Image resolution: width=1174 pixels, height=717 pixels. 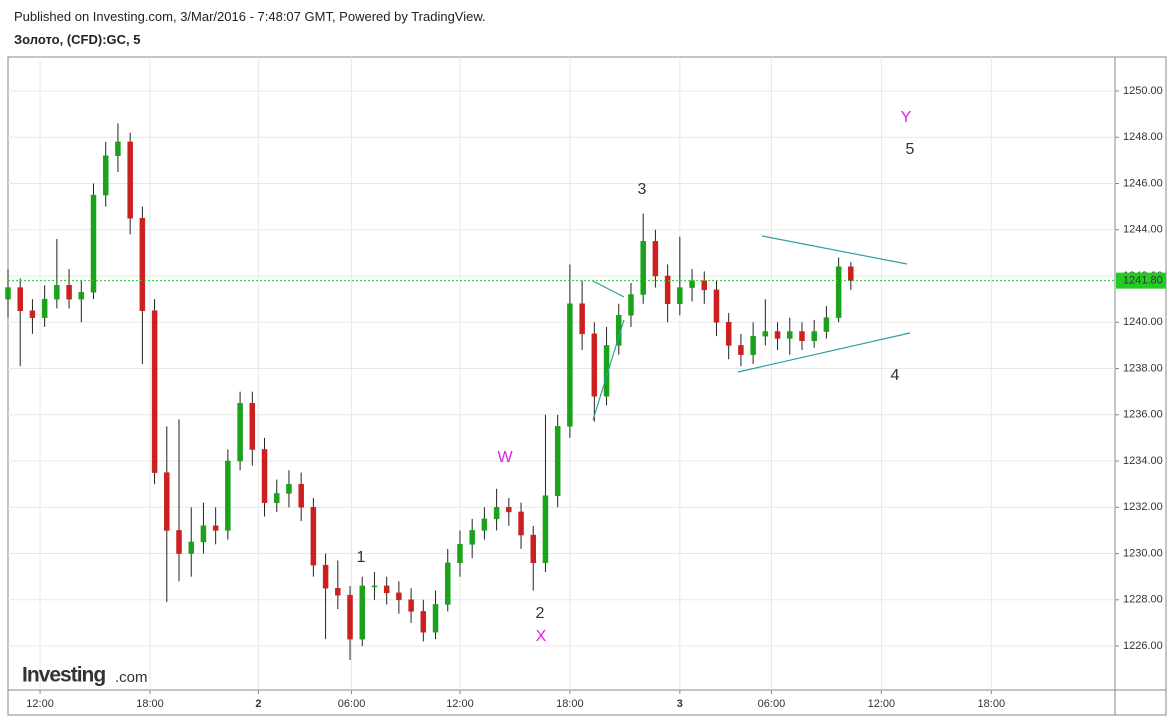 What do you see at coordinates (1143, 368) in the screenshot?
I see `y-tick-label: 1238.00` at bounding box center [1143, 368].